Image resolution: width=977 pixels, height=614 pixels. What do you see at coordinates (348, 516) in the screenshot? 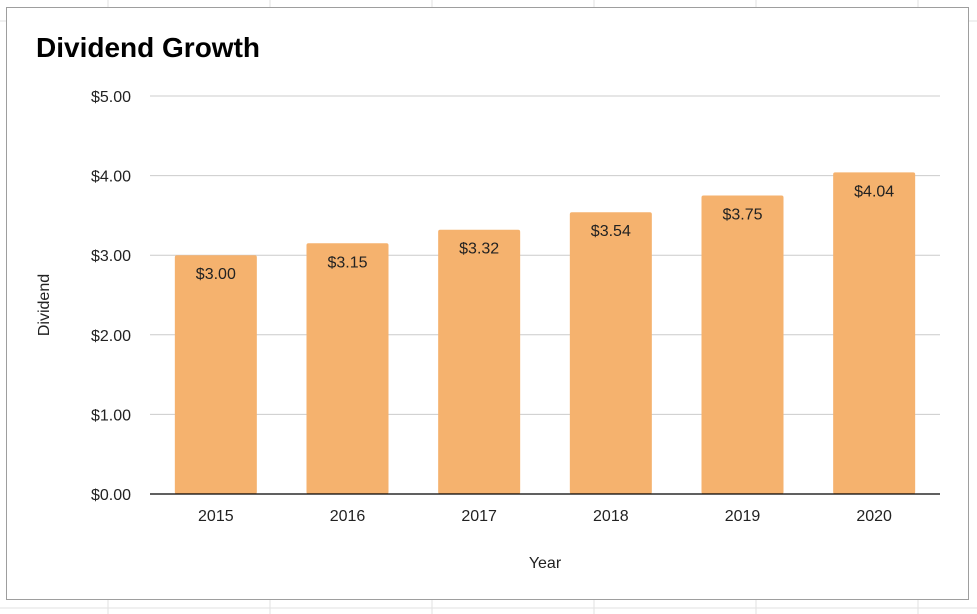
I see `x-tick-label: 2016` at bounding box center [348, 516].